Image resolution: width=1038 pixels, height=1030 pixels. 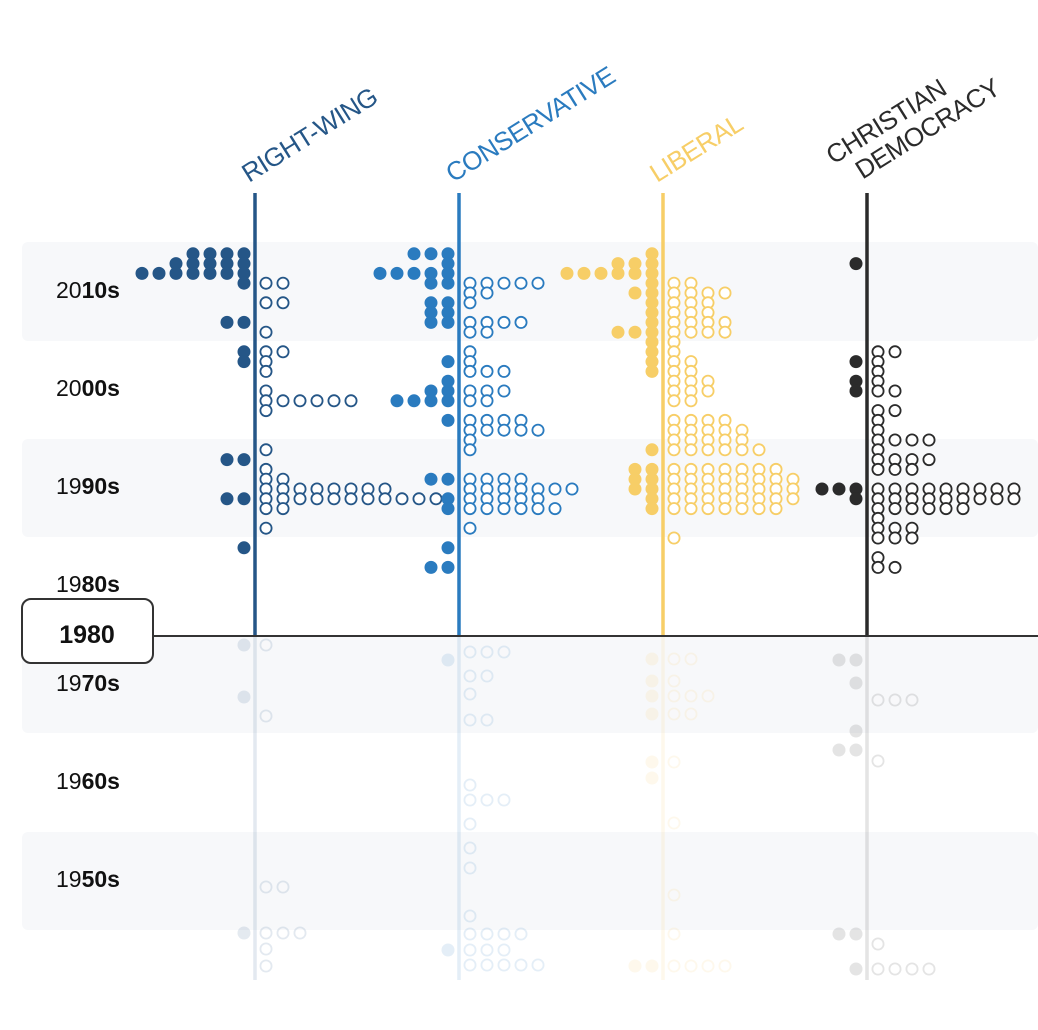 What do you see at coordinates (530, 684) in the screenshot?
I see `decade-band` at bounding box center [530, 684].